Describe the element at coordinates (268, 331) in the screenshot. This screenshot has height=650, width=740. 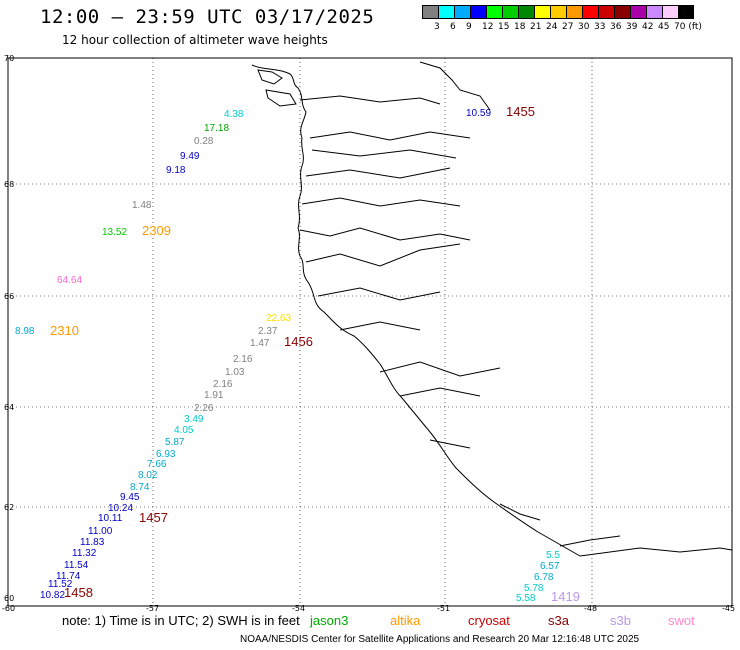
I see `wave-height-label: 2.37` at that location.